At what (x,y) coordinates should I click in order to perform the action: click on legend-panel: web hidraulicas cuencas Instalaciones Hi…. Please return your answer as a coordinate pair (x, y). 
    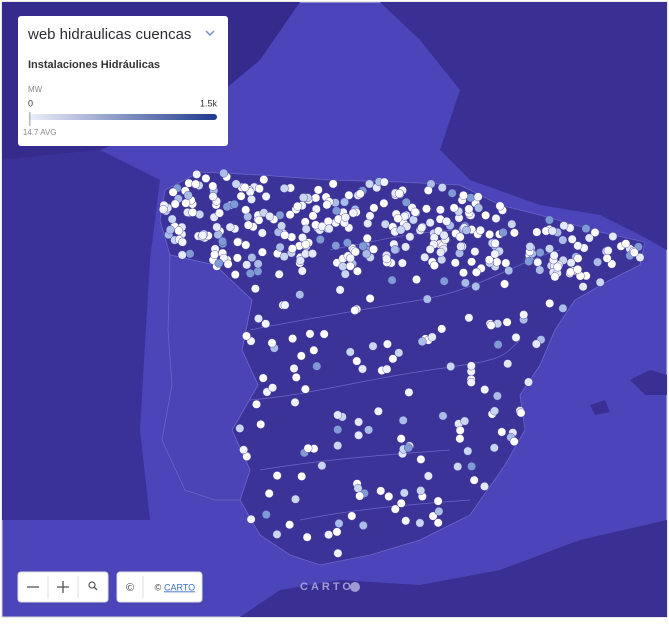
    Looking at the image, I should click on (123, 81).